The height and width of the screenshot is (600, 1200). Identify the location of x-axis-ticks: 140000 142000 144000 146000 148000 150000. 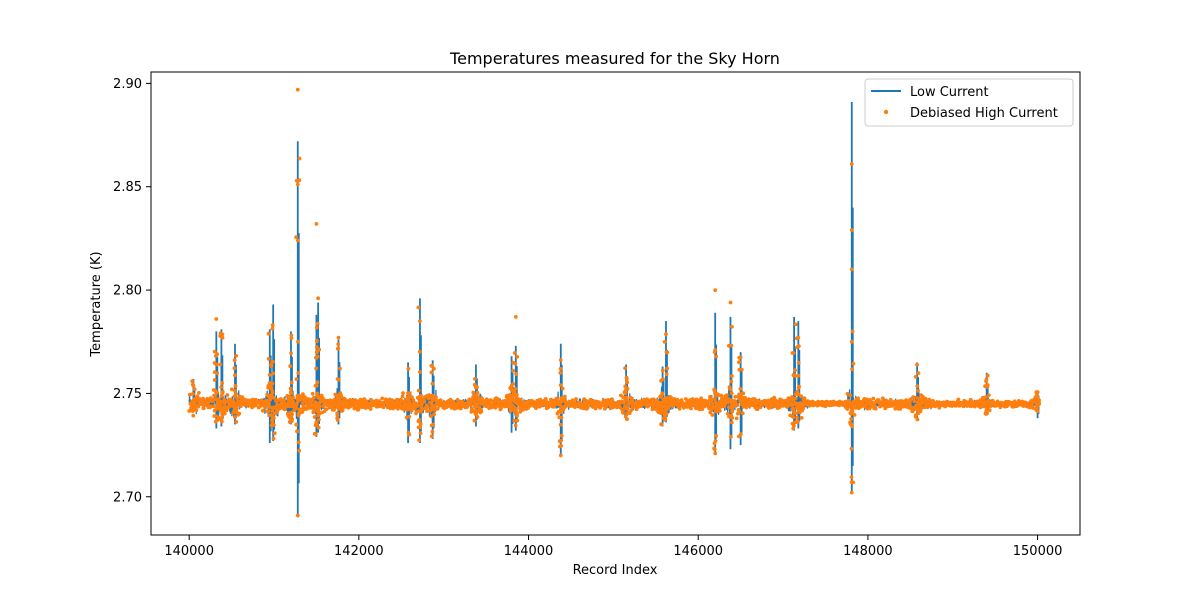
(613, 547).